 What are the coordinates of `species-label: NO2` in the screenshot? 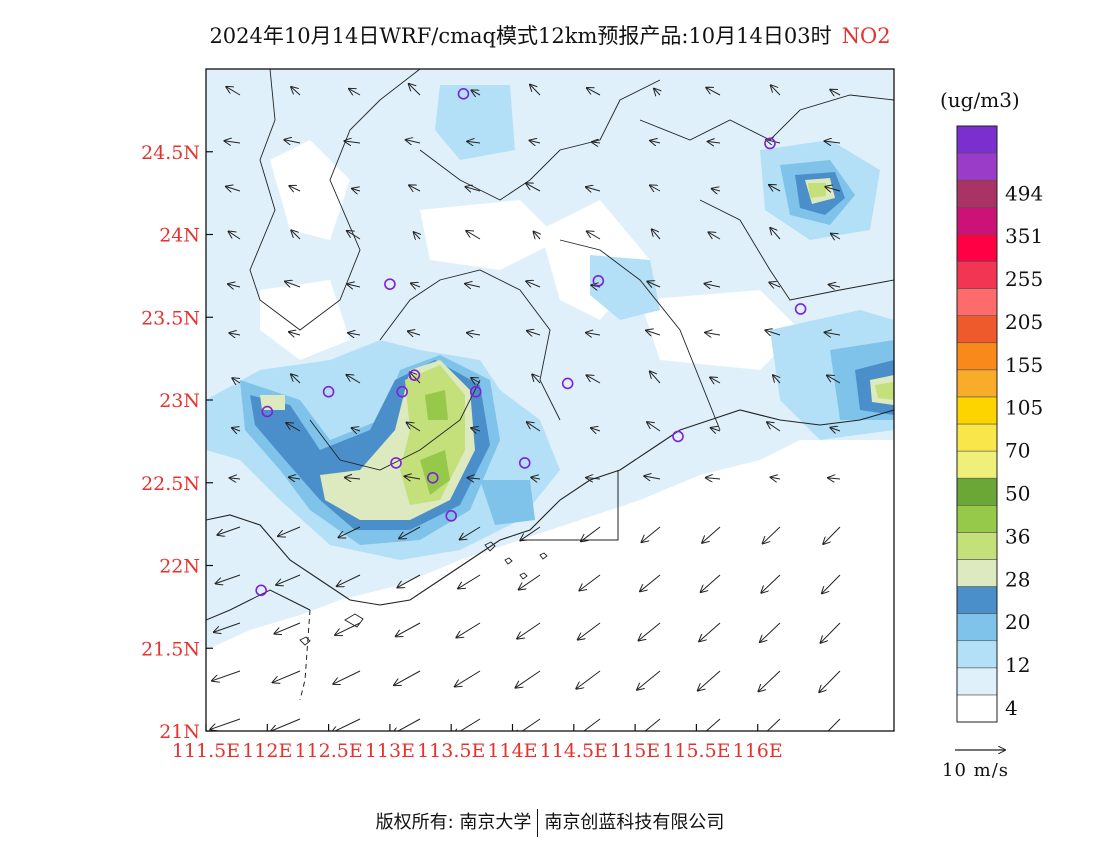 It's located at (866, 36).